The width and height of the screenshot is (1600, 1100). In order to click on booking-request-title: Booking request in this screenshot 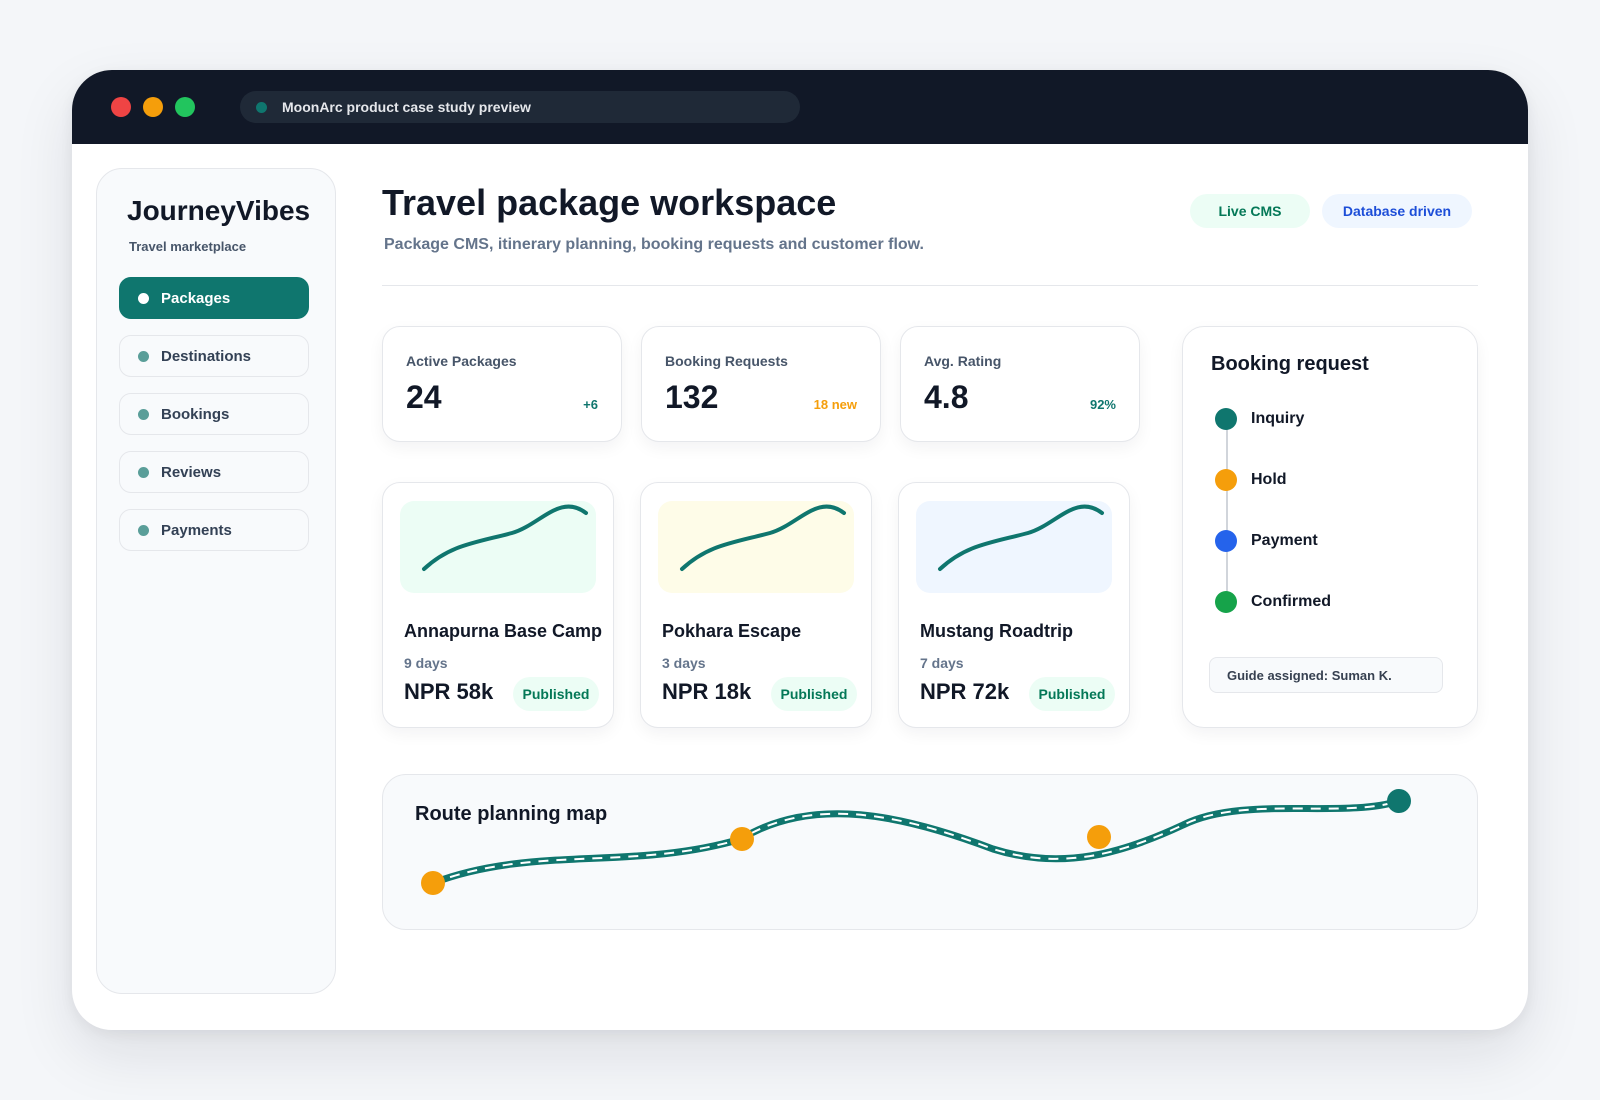, I will do `click(1290, 364)`.